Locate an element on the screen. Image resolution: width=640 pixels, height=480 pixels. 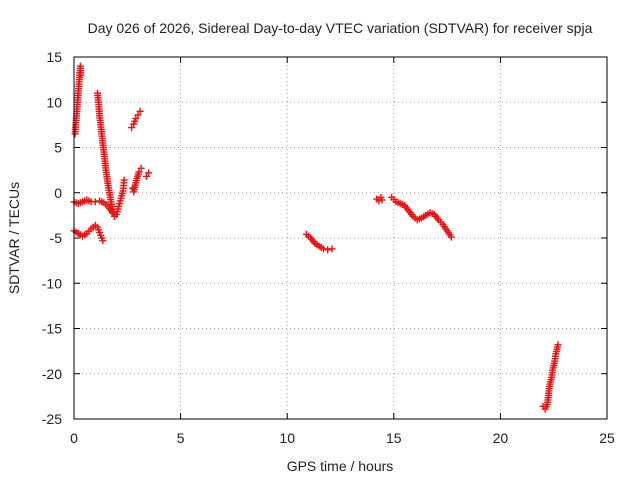
y-tick-label: 15 is located at coordinates (54, 57).